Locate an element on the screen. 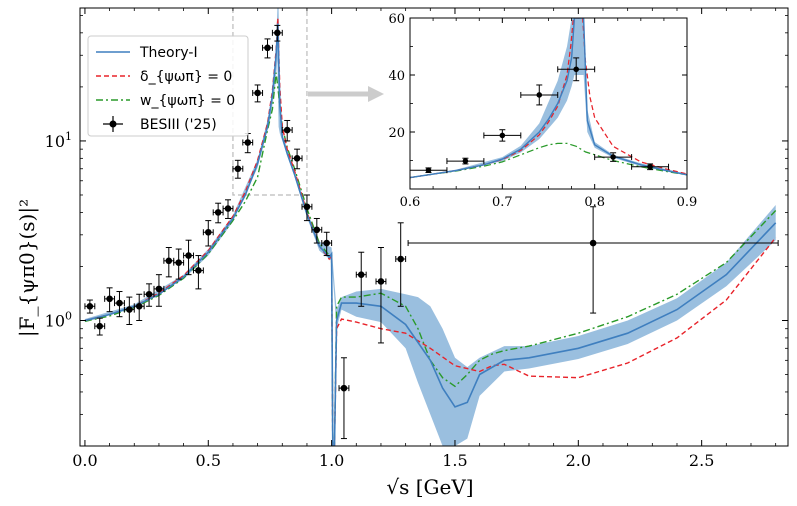 This screenshot has height=506, width=797. legend-frame is located at coordinates (168, 86).